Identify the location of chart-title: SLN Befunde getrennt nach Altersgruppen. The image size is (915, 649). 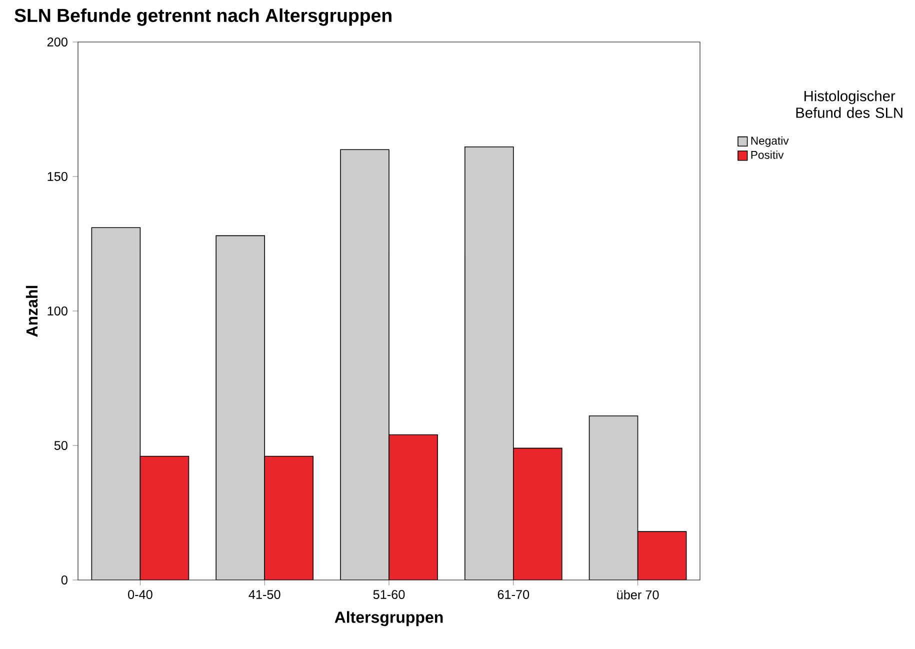
(203, 17).